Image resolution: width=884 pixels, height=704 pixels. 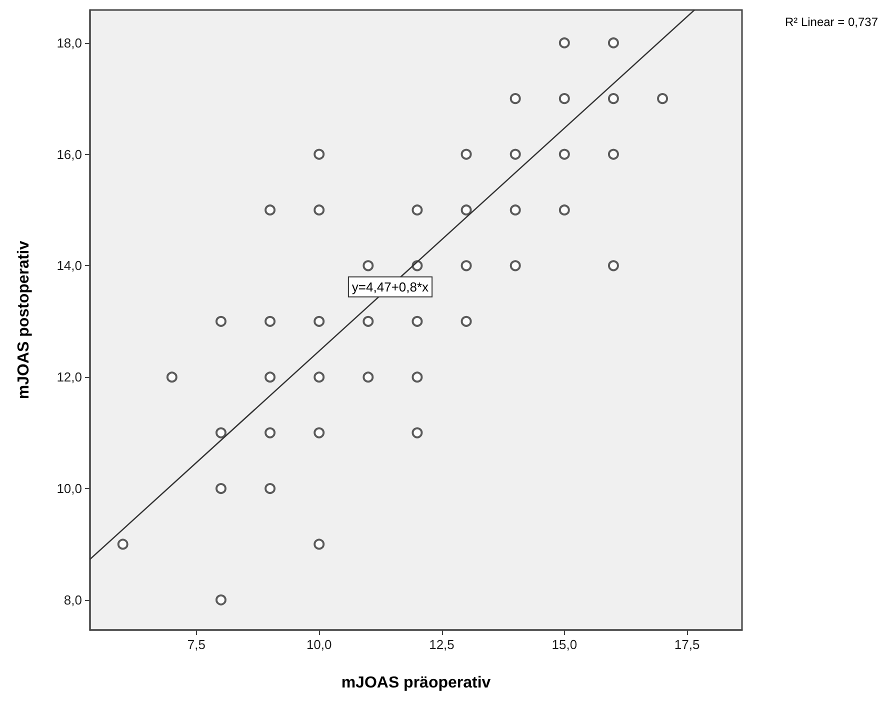 I want to click on x-tick-label: 10,0, so click(x=319, y=644).